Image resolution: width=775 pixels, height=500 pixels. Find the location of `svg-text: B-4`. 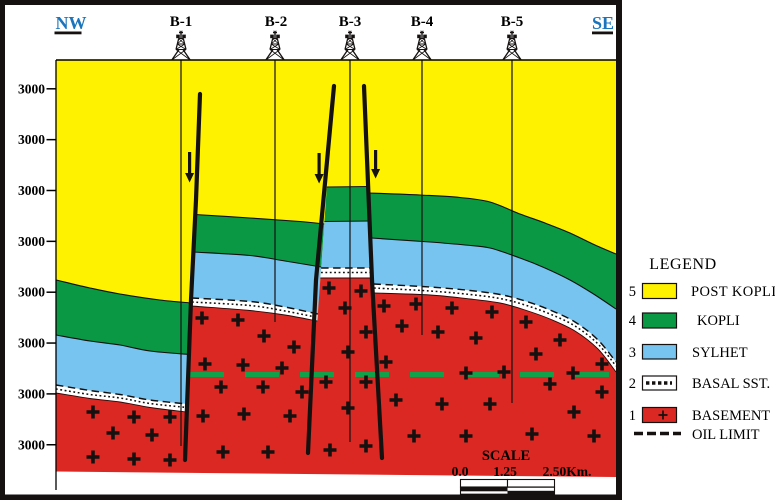

svg-text: B-4 is located at coordinates (422, 22).